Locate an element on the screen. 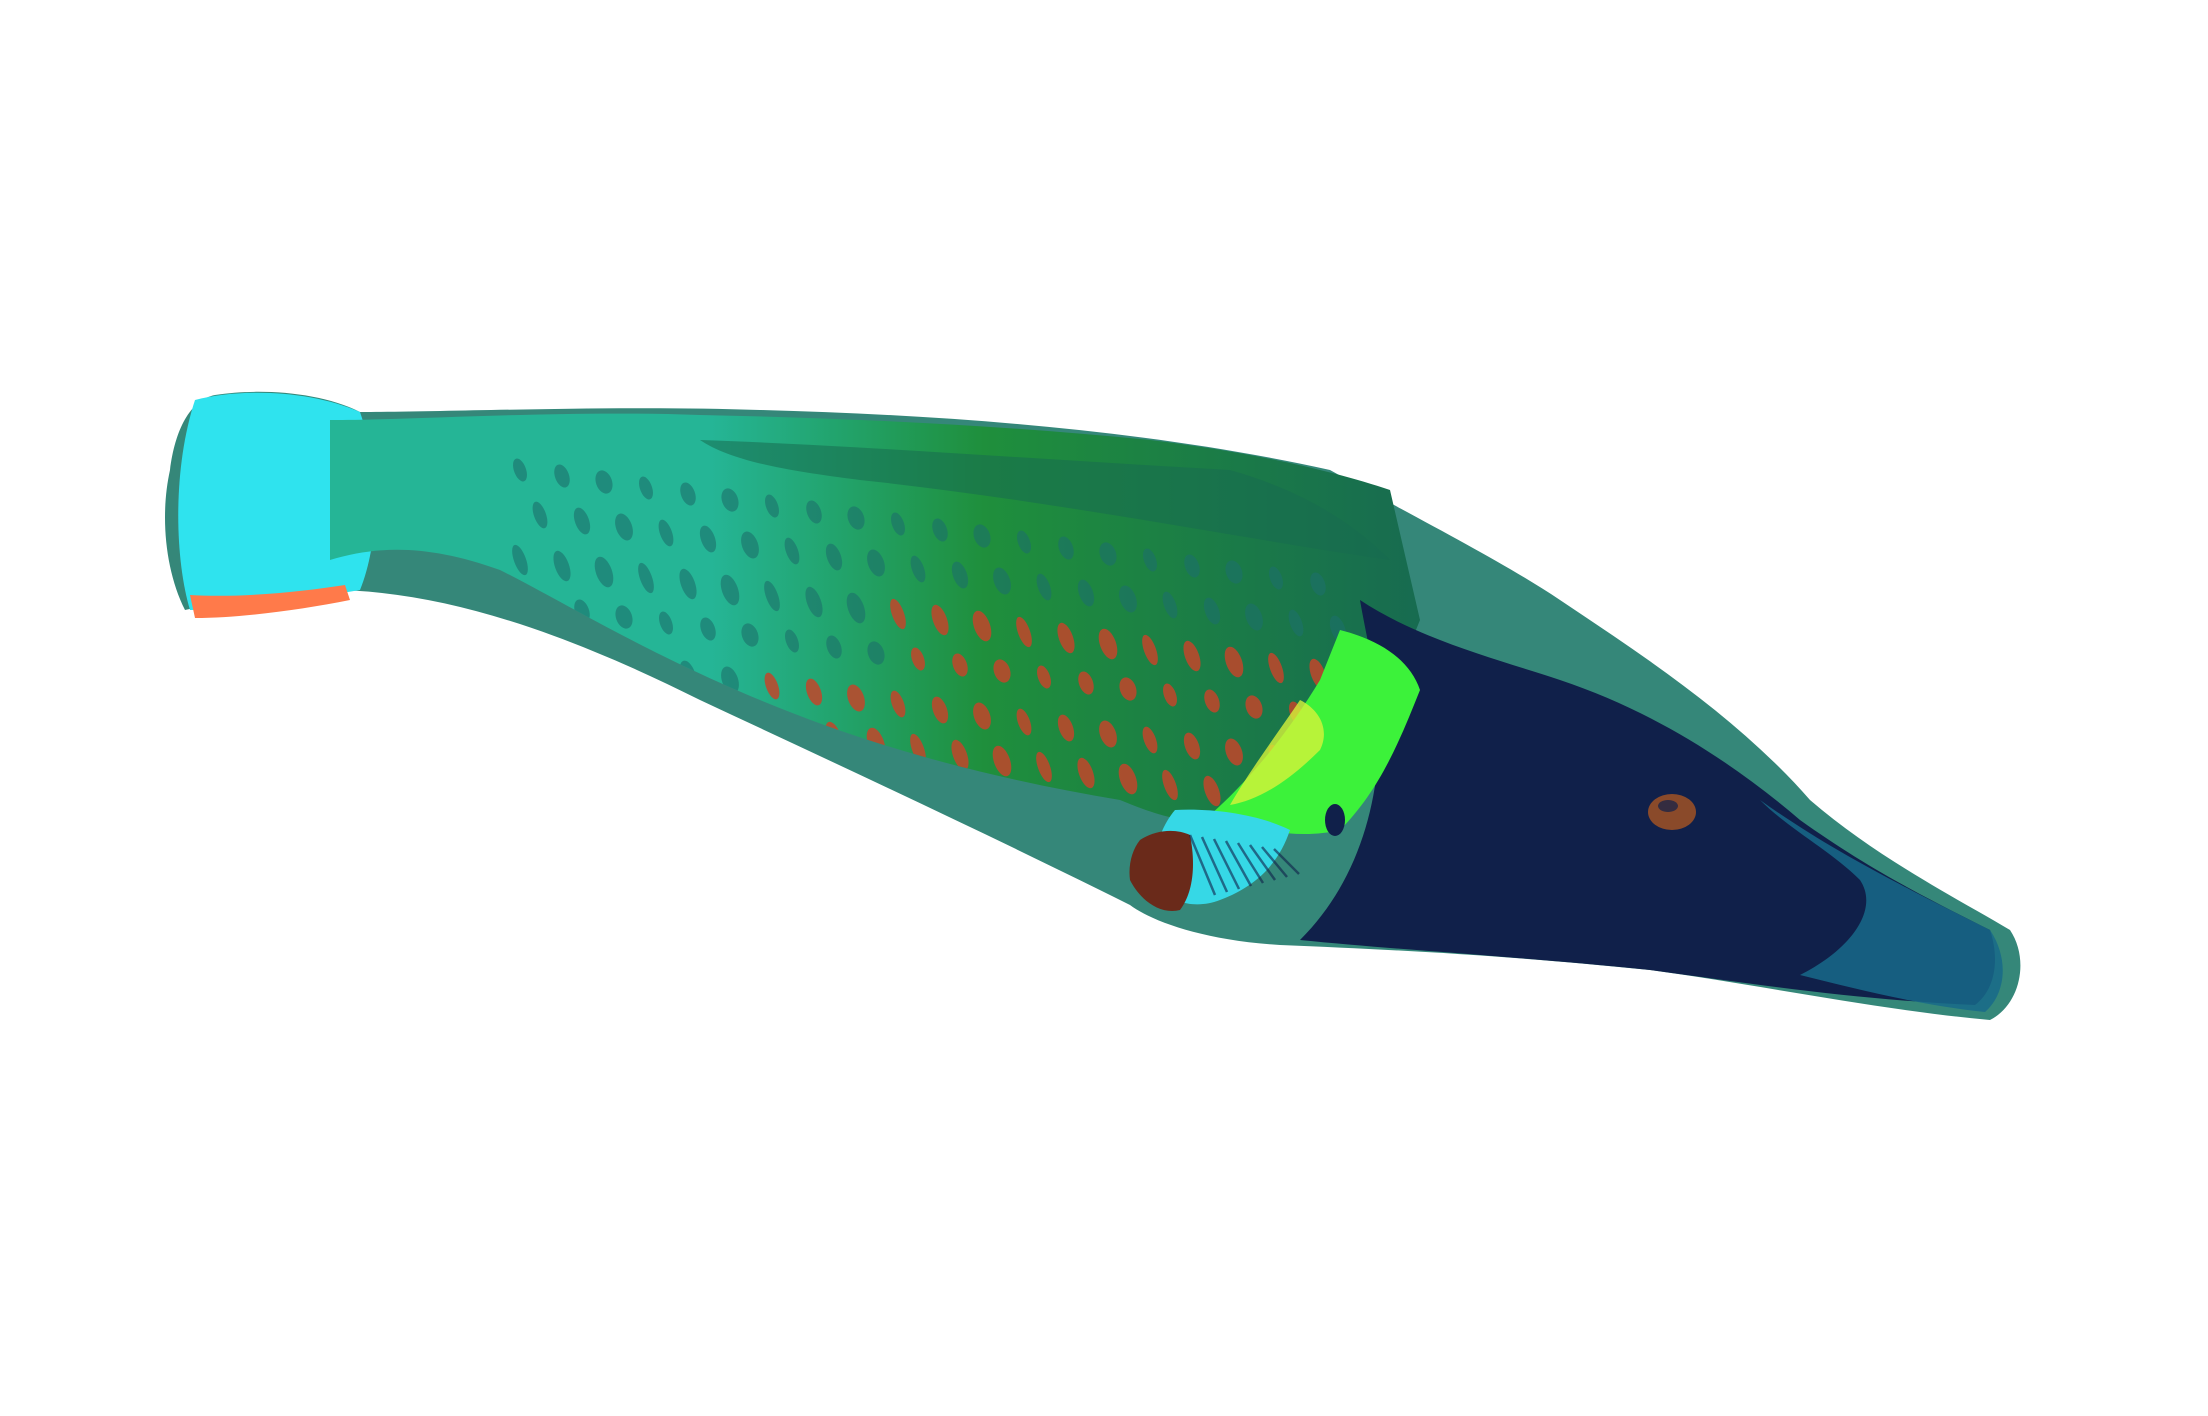 Image resolution: width=2208 pixels, height=1416 pixels. tail-fin-orange-edge is located at coordinates (270, 601).